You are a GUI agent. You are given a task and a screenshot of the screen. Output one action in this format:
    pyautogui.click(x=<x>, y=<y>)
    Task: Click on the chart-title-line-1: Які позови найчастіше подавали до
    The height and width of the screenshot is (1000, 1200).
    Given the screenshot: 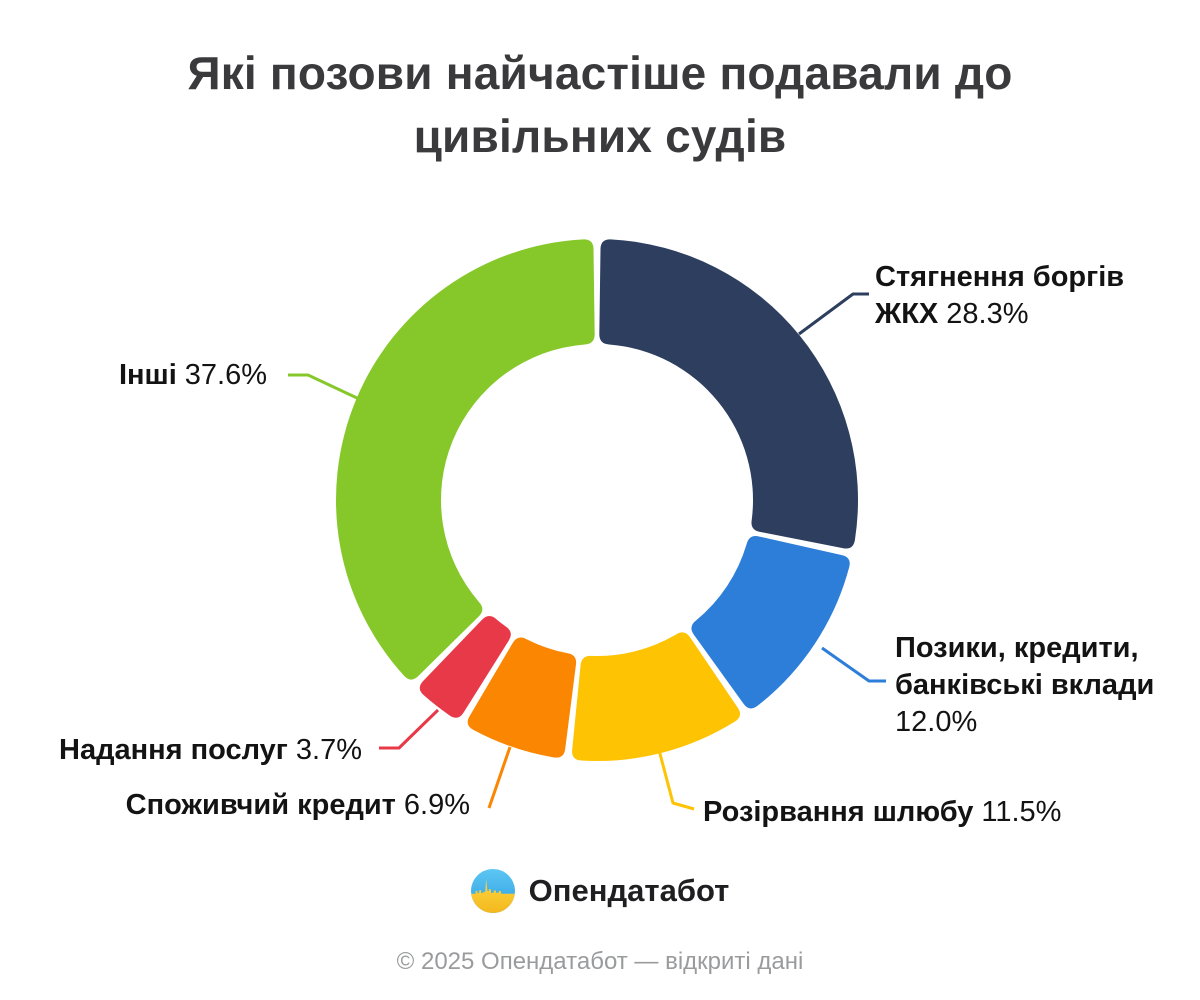 What is the action you would take?
    pyautogui.click(x=600, y=73)
    